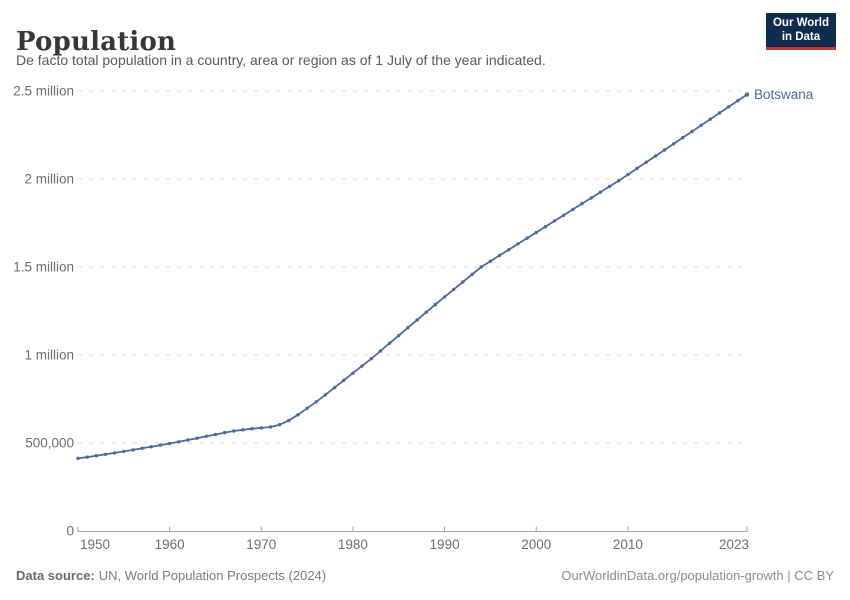  I want to click on series-end-marker, so click(747, 94).